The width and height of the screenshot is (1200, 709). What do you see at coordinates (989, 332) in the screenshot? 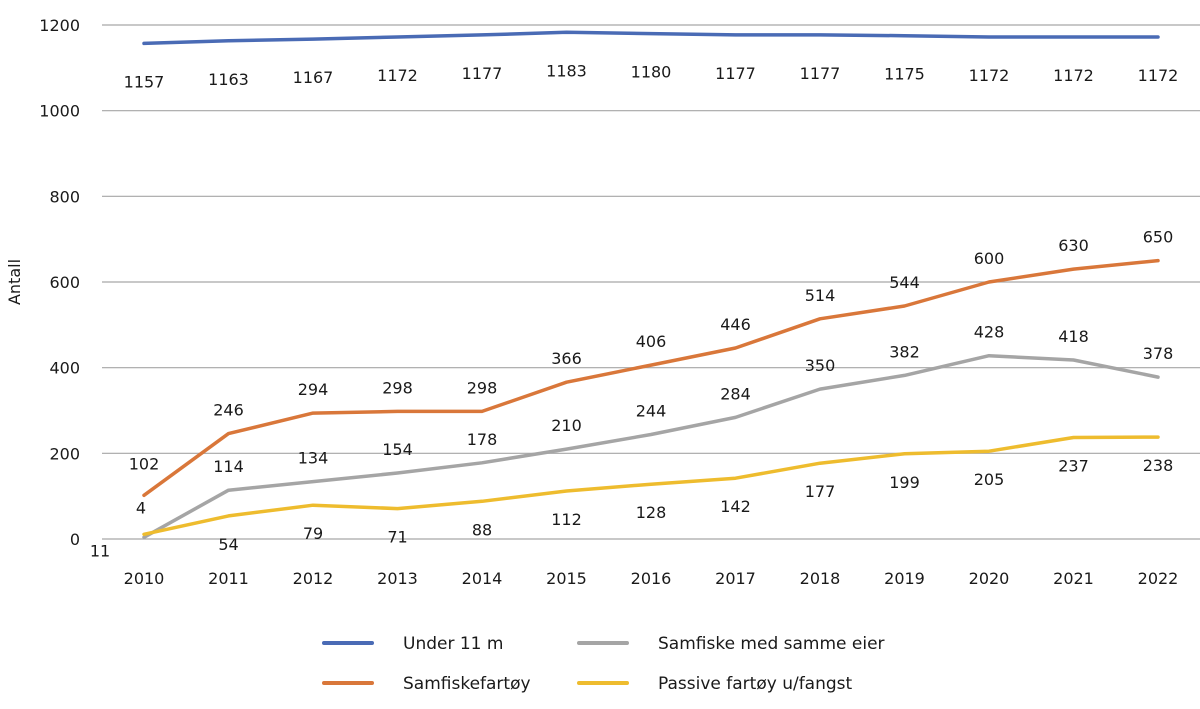
I see `data-label: 428` at bounding box center [989, 332].